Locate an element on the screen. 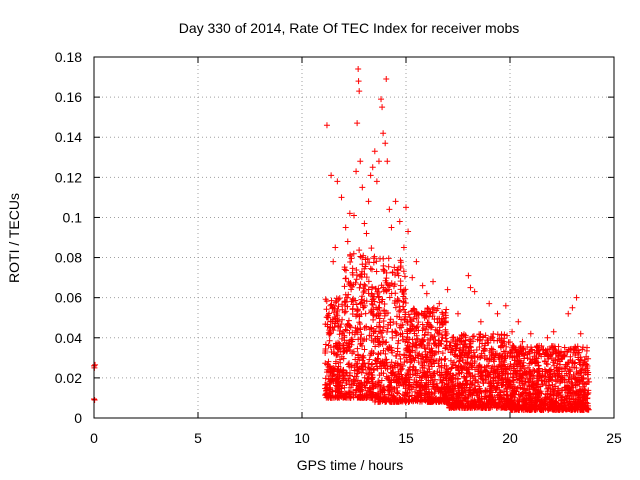 The width and height of the screenshot is (640, 480). y-tick-label: 0.06 is located at coordinates (68, 298).